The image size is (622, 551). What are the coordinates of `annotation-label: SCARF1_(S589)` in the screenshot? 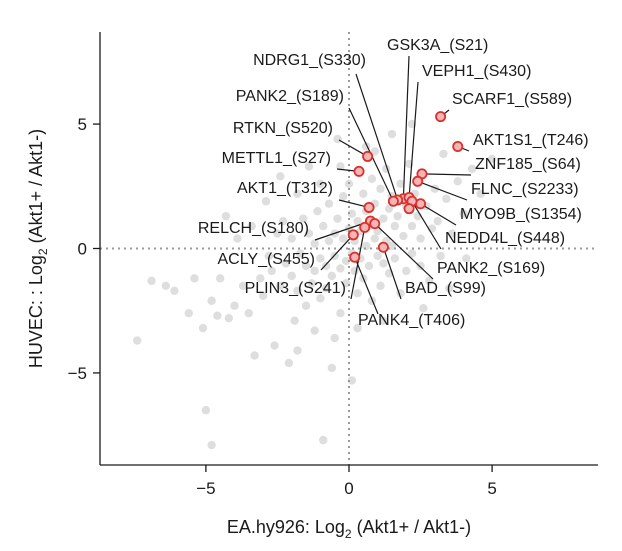 It's located at (512, 99).